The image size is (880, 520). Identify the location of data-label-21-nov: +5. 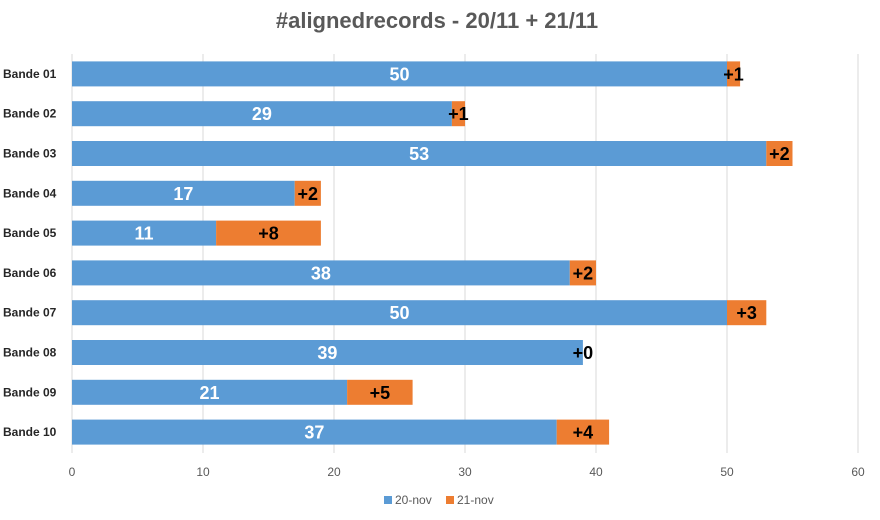
(380, 393).